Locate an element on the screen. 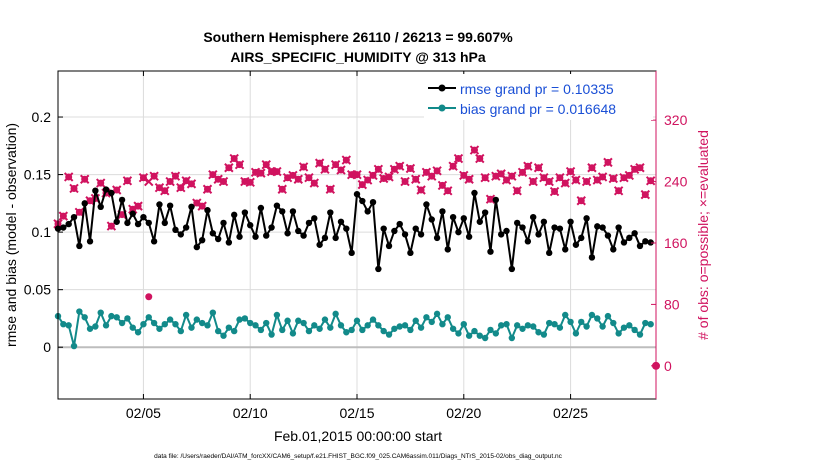 This screenshot has height=470, width=830. bias-series is located at coordinates (354, 329).